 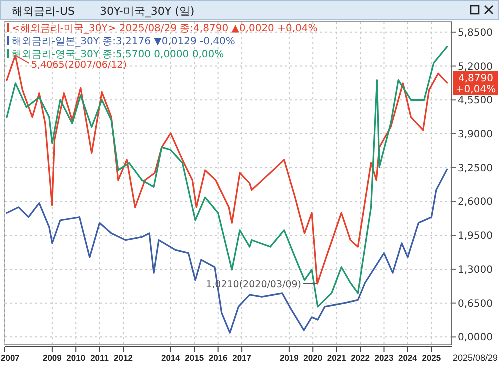 What do you see at coordinates (290, 358) in the screenshot?
I see `x-tick-label: 2019` at bounding box center [290, 358].